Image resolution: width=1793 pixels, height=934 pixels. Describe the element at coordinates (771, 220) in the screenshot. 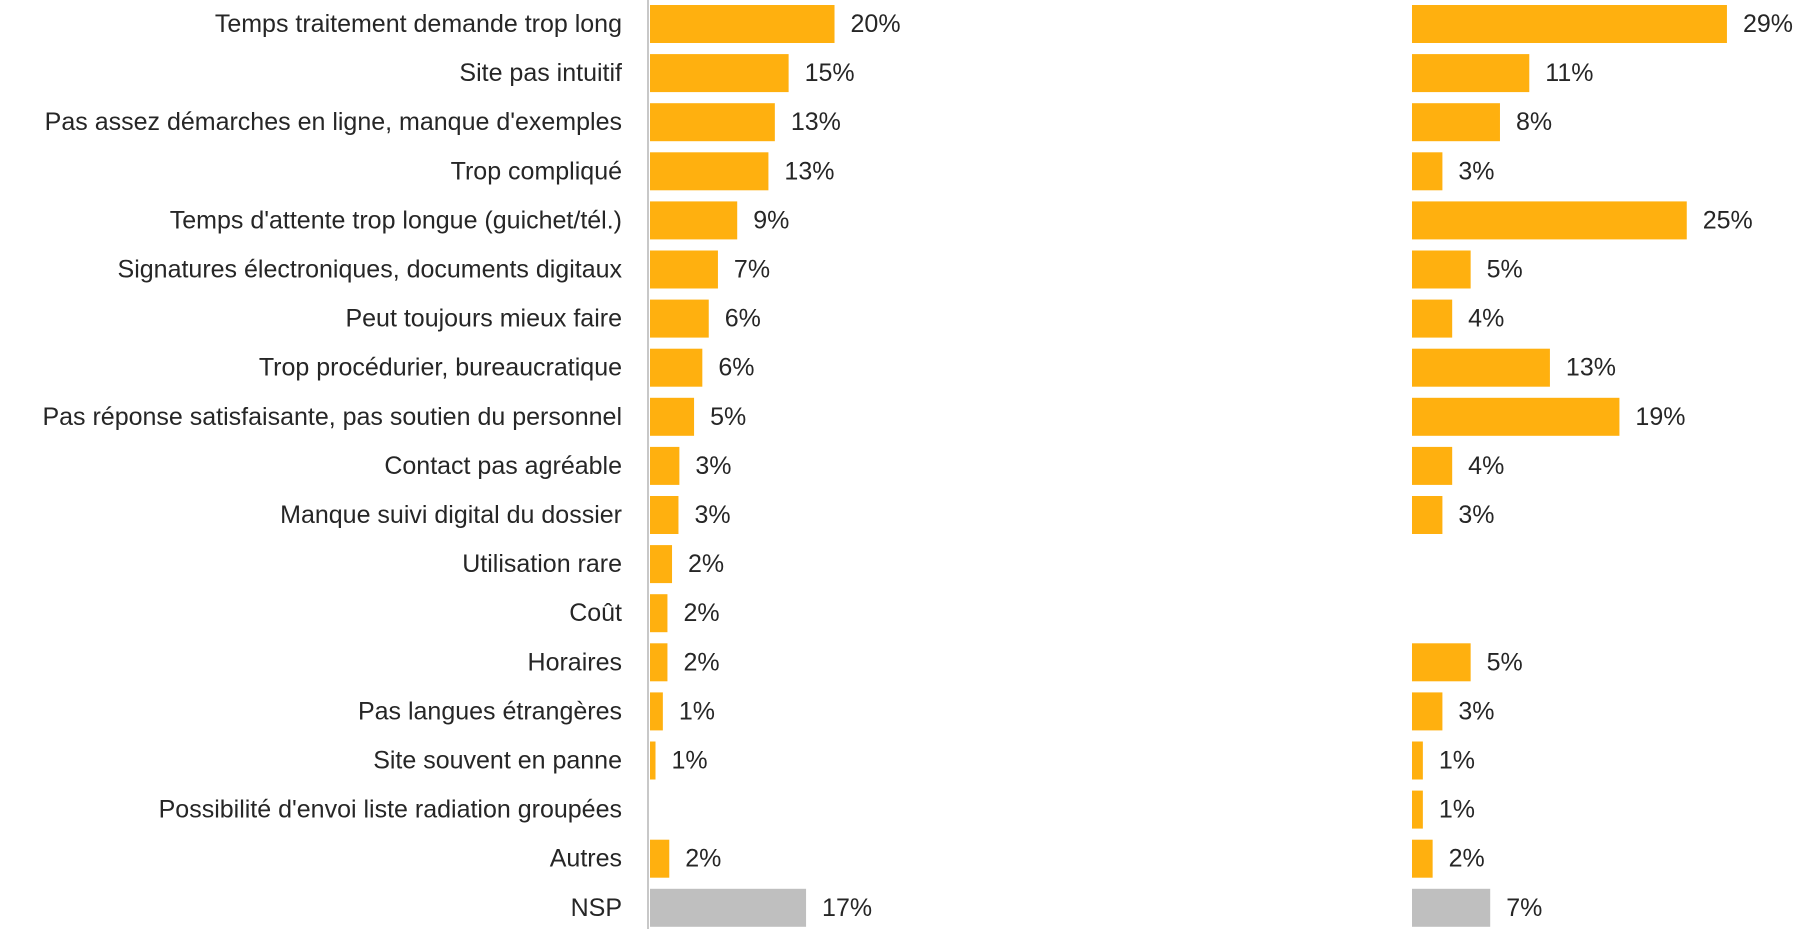

I see `data-label: 9%` at that location.